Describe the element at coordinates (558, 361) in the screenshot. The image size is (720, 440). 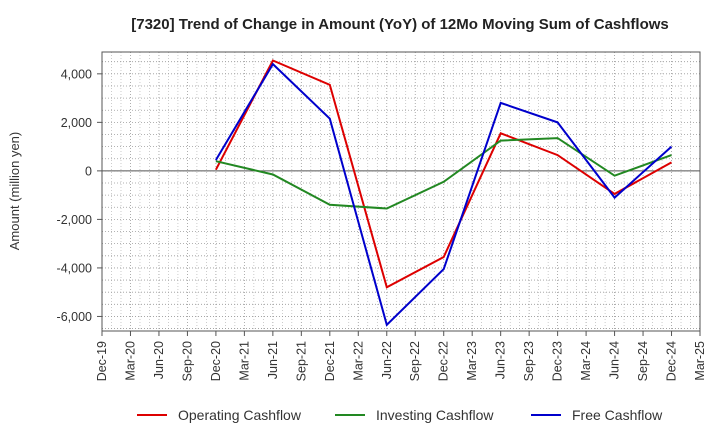
I see `x-tick-label: Dec-23` at that location.